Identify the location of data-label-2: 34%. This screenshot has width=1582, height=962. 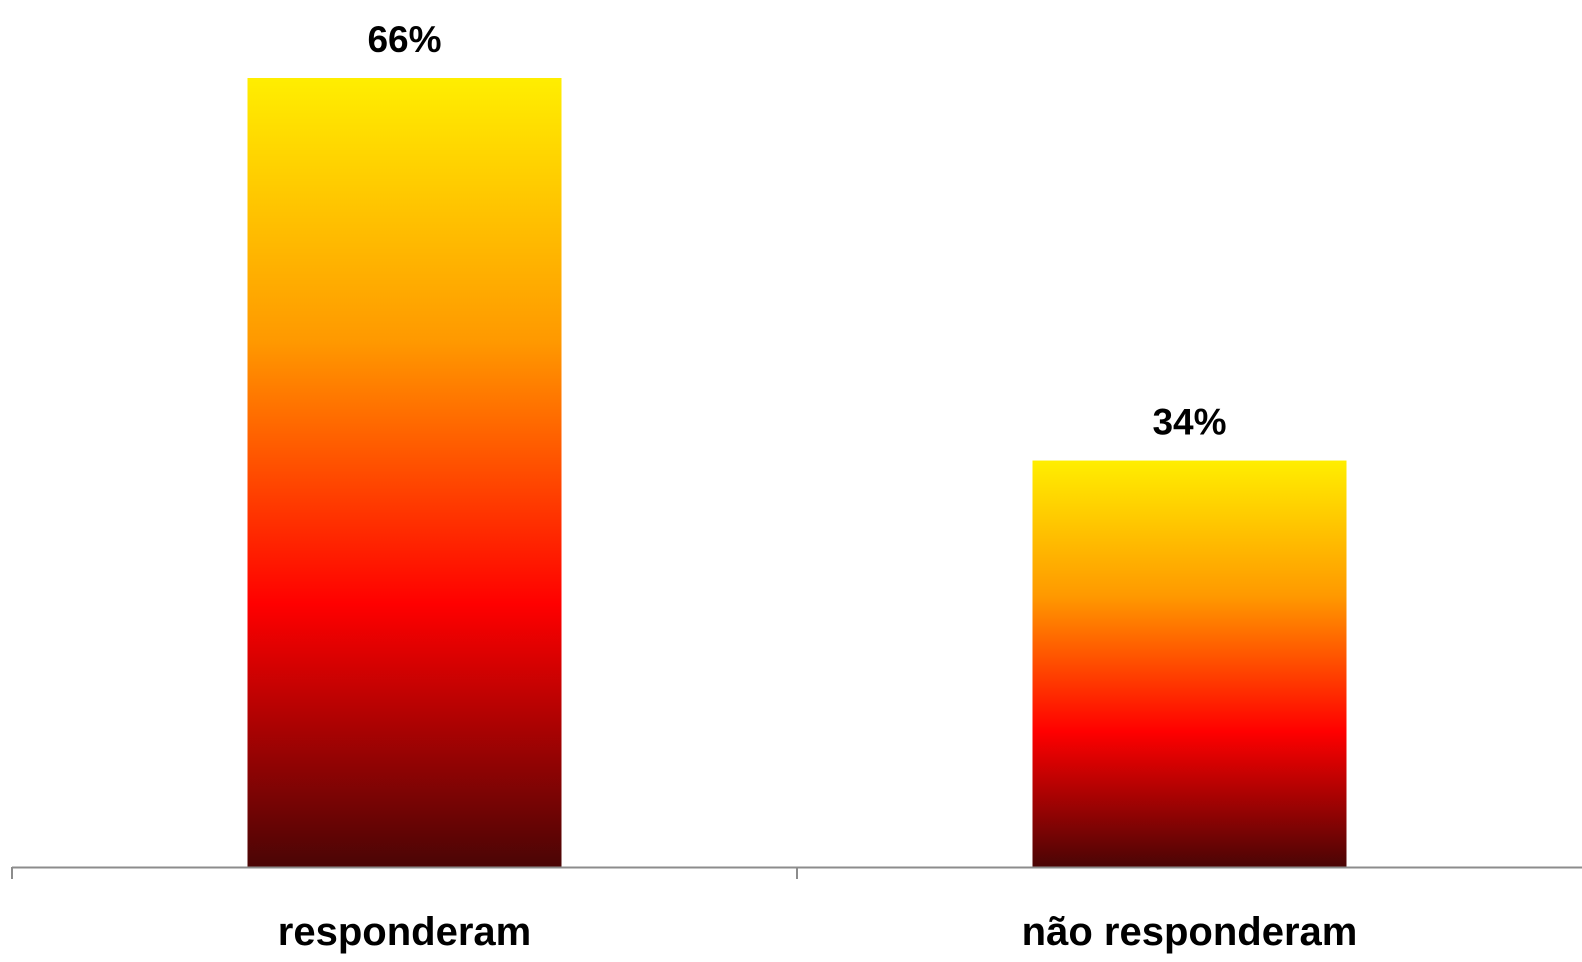
(1189, 422).